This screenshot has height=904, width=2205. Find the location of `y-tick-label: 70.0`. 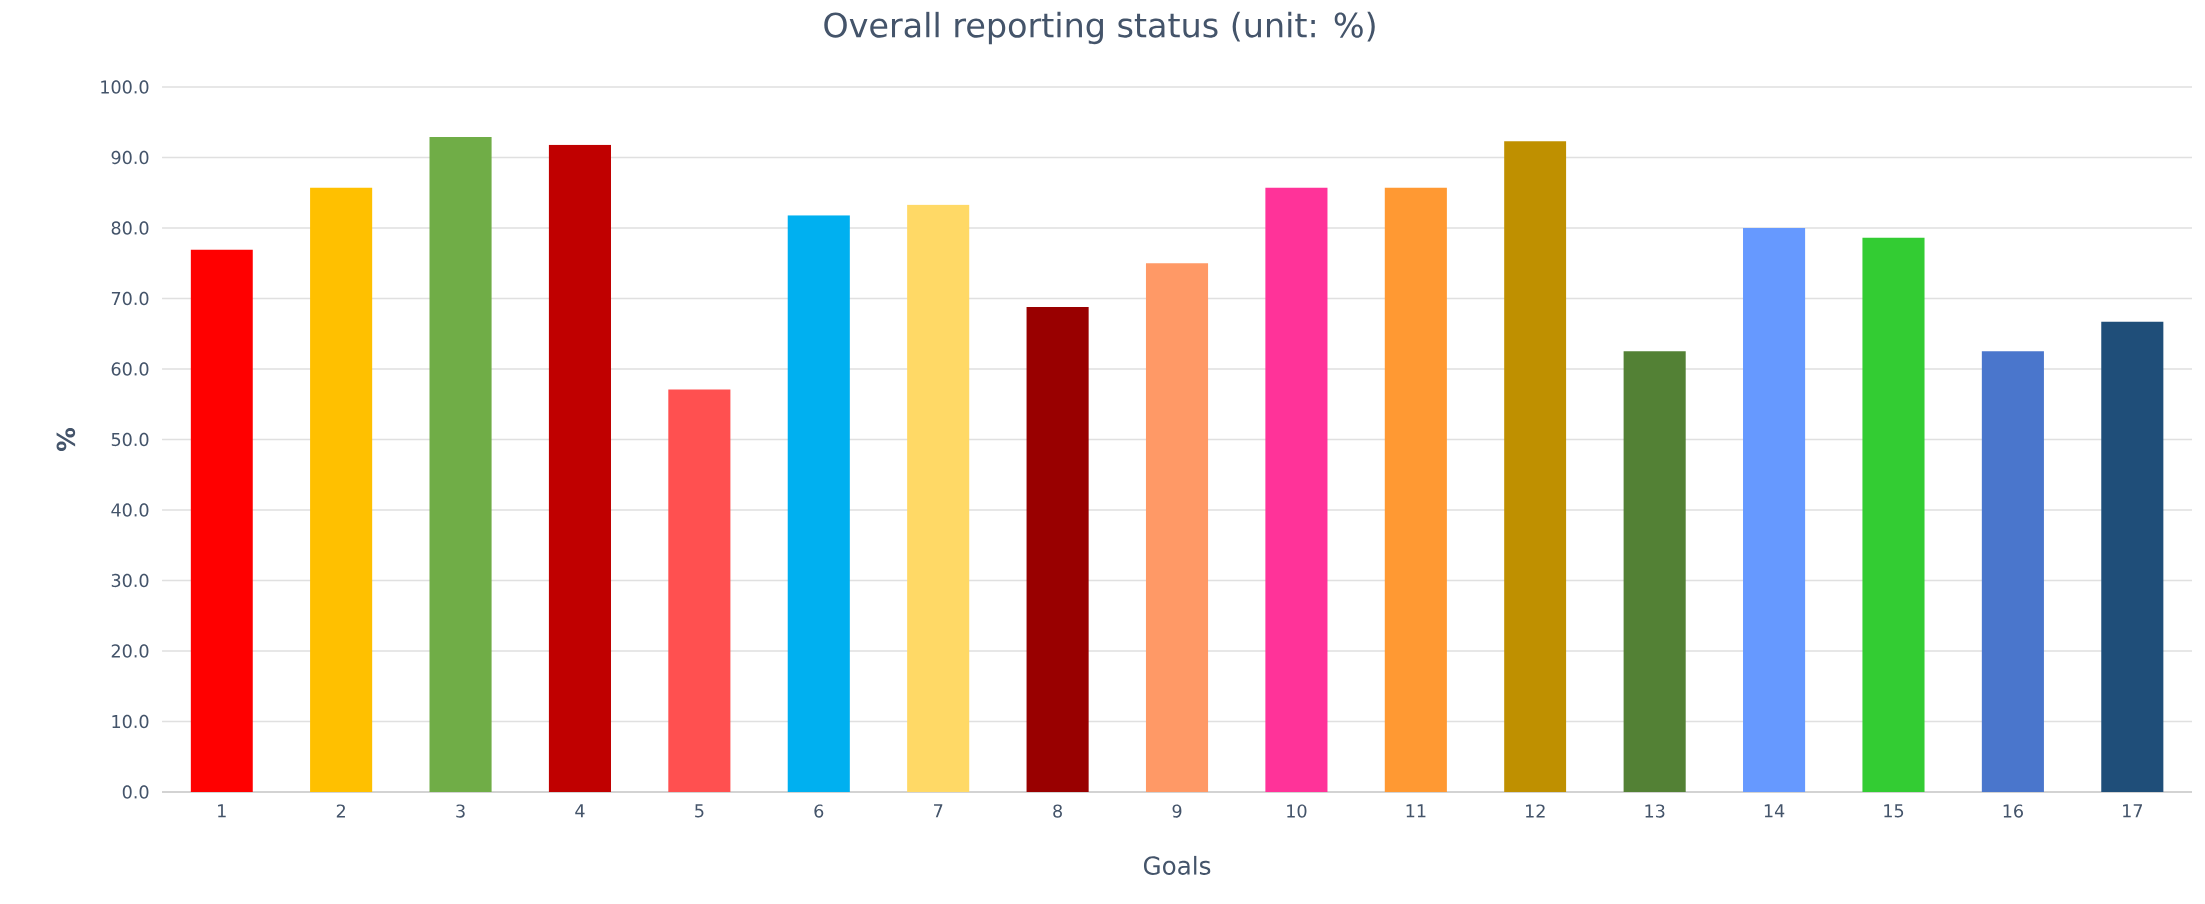

y-tick-label: 70.0 is located at coordinates (130, 298).